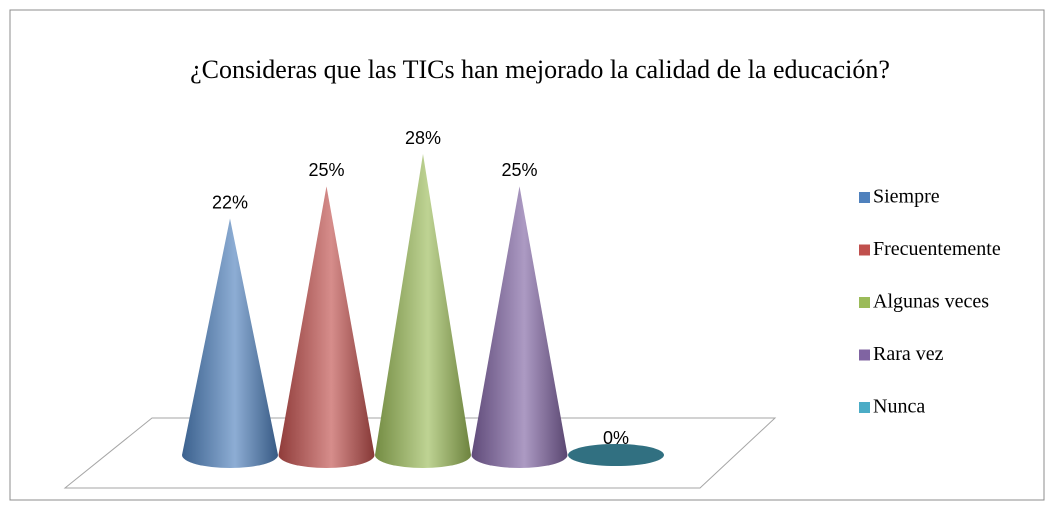 This screenshot has width=1054, height=510. Describe the element at coordinates (937, 249) in the screenshot. I see `legend-label: Frecuentemente` at that location.